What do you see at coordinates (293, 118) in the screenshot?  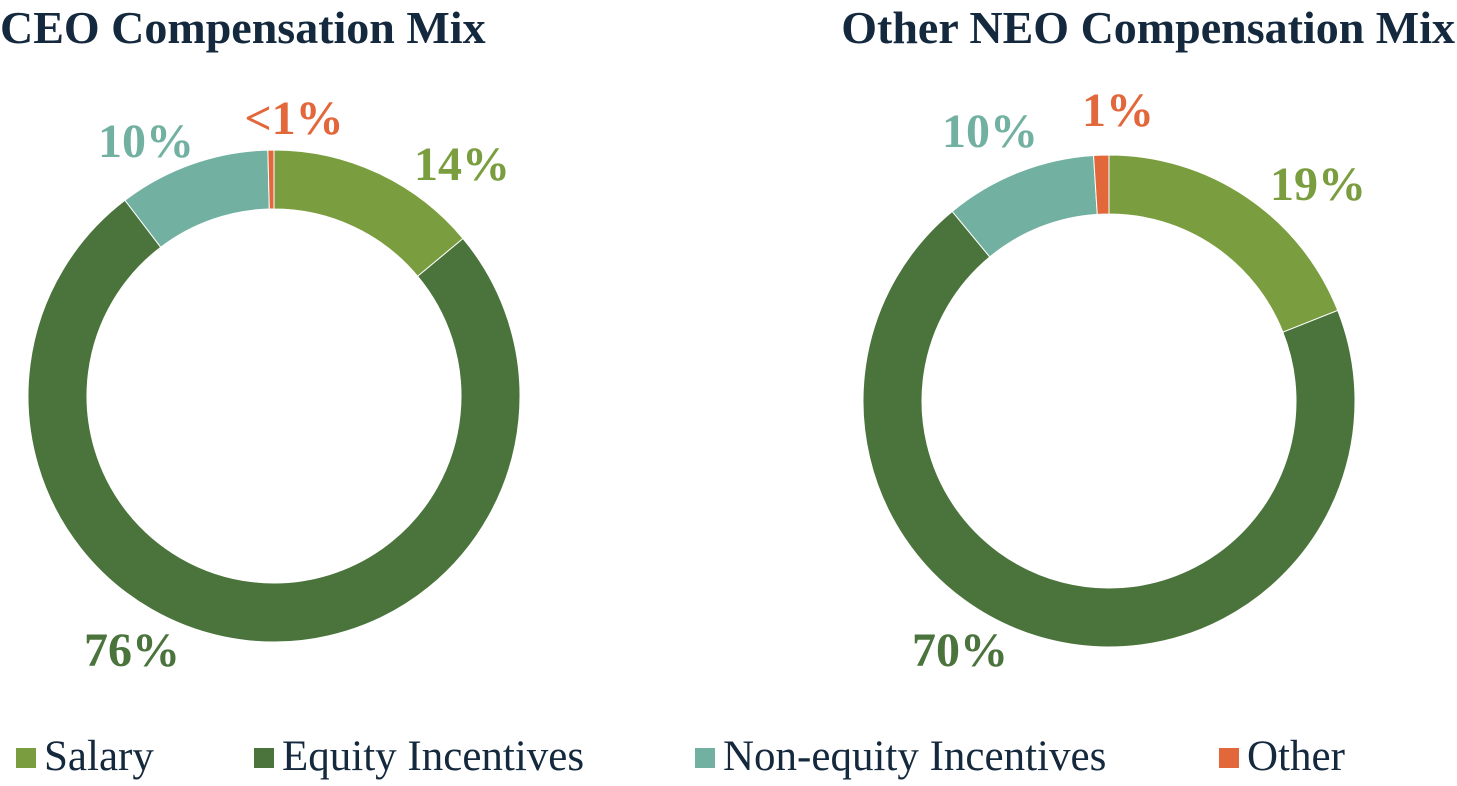 I see `ceo-label-other: <1%` at bounding box center [293, 118].